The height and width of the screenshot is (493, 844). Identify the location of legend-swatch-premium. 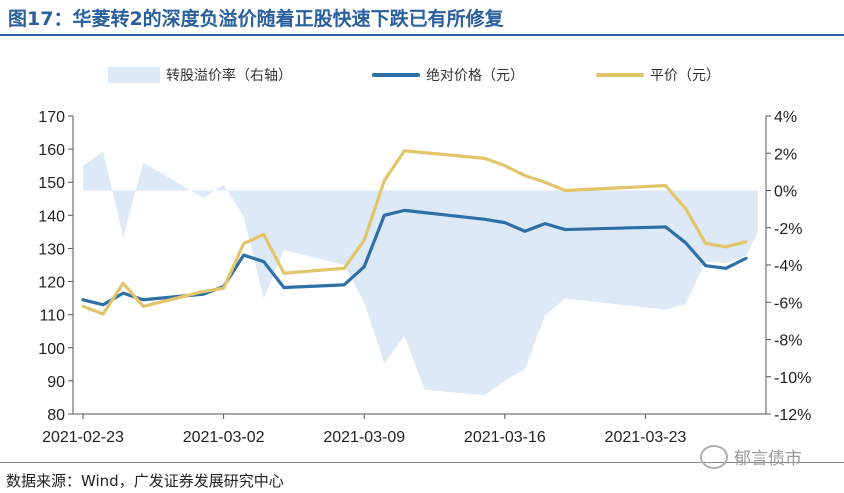
(134, 75).